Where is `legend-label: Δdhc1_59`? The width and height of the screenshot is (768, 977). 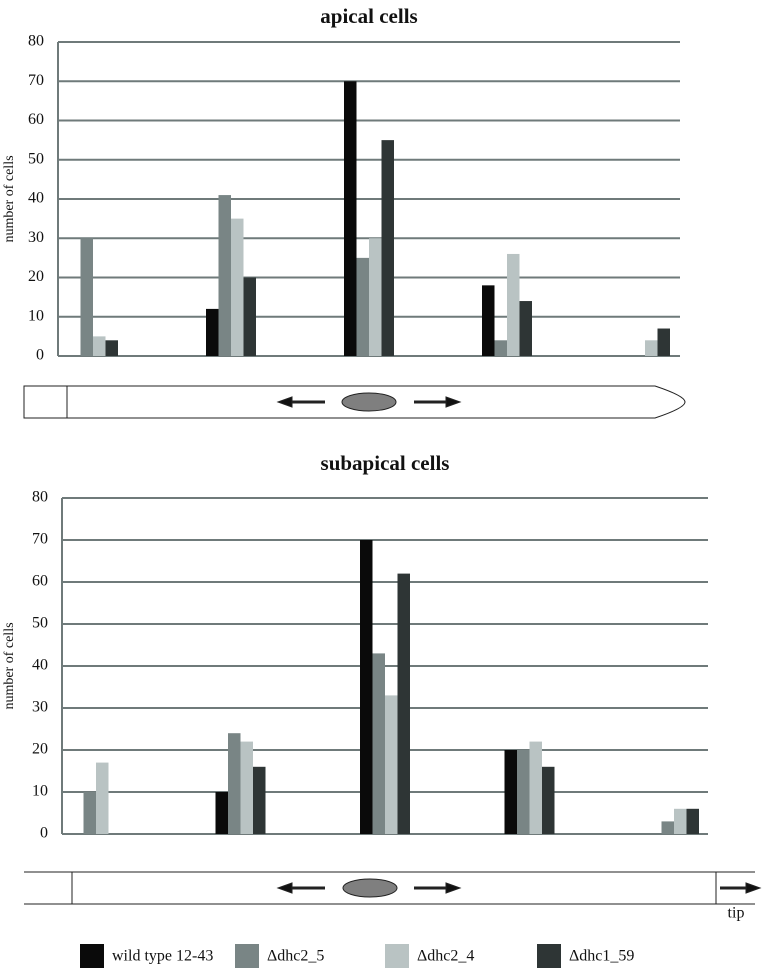 legend-label: Δdhc1_59 is located at coordinates (601, 956).